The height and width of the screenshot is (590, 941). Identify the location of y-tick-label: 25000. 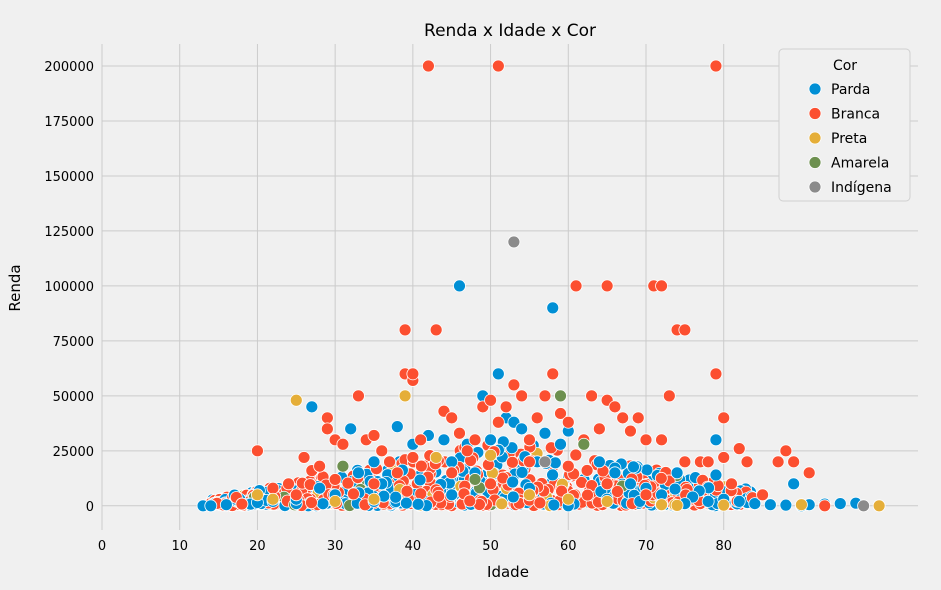
(73, 452).